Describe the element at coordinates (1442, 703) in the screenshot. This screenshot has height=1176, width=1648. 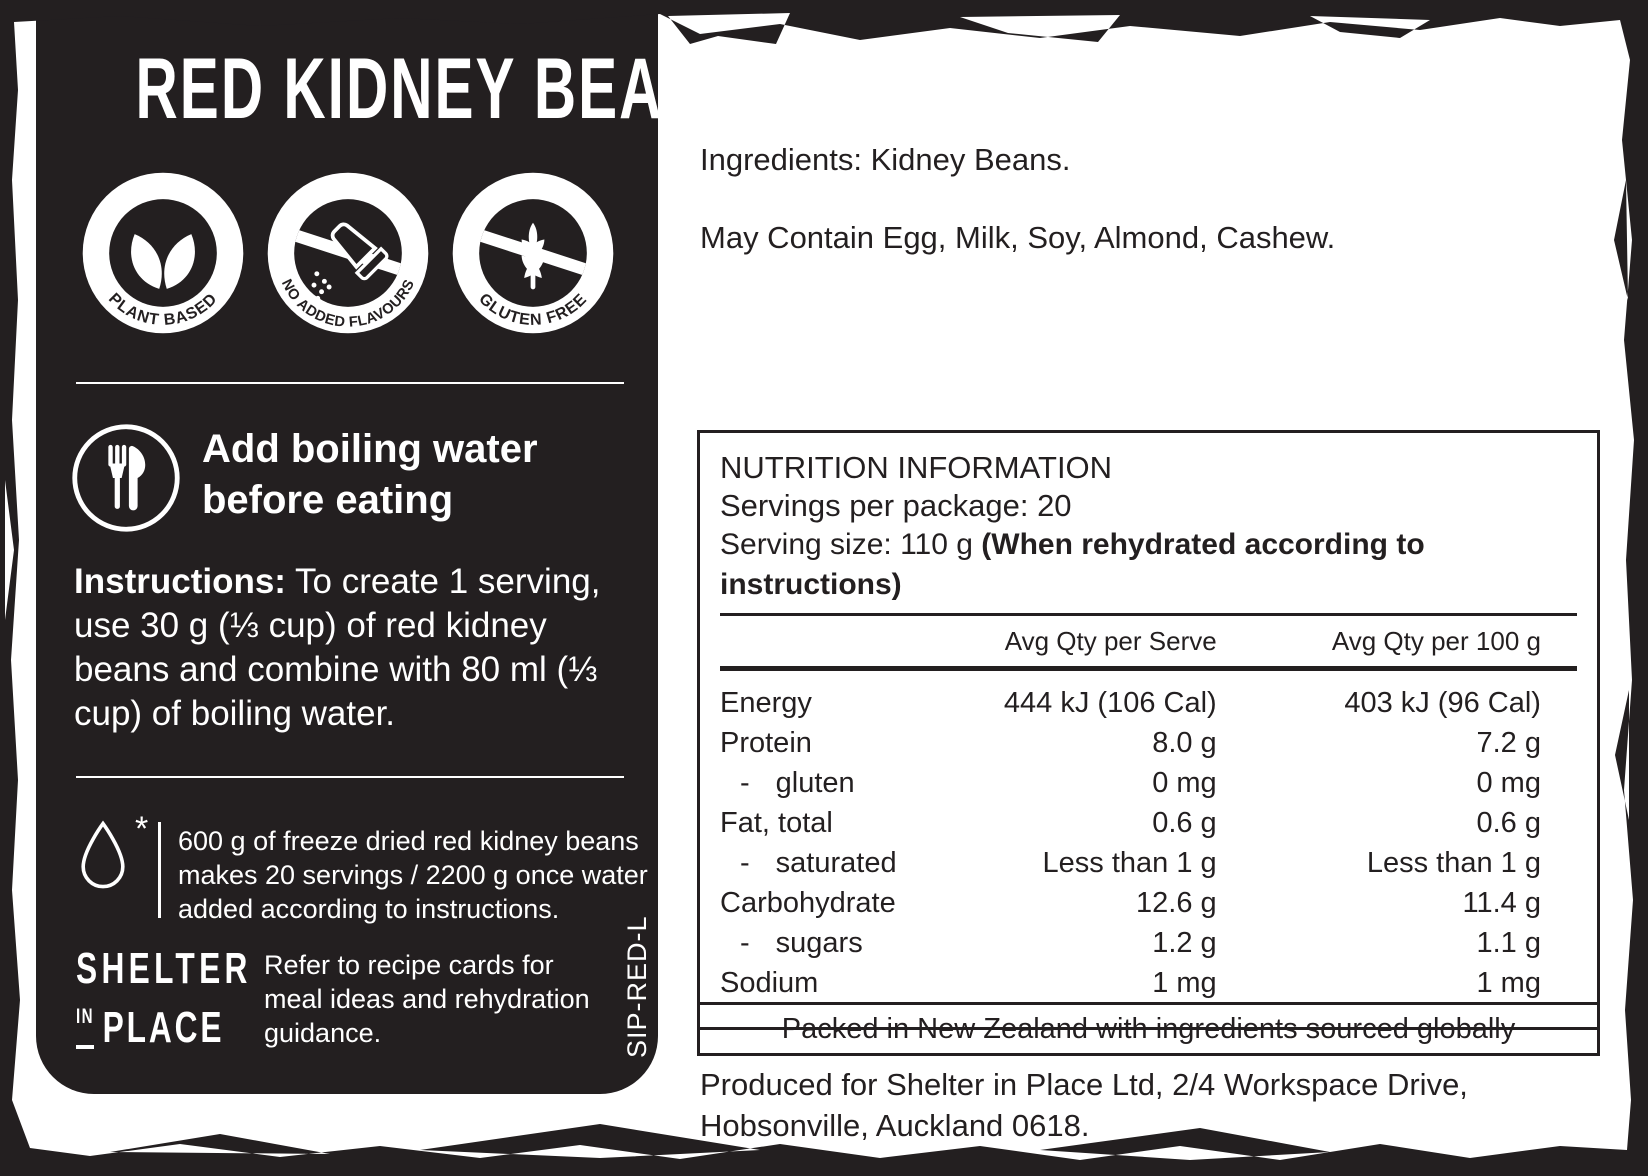
I see `per-100g-value: 403 kJ (96 Cal)` at that location.